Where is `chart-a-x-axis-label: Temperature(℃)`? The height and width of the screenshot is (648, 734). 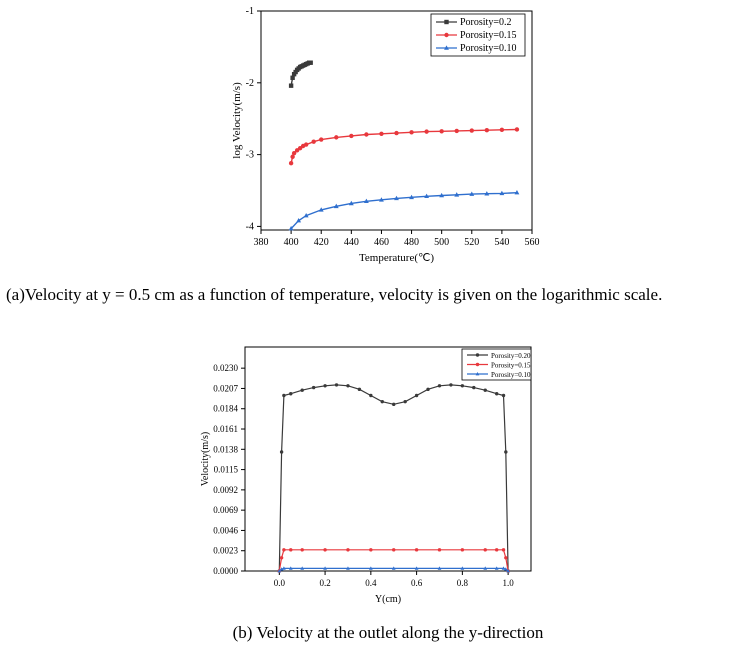 chart-a-x-axis-label: Temperature(℃) is located at coordinates (396, 258).